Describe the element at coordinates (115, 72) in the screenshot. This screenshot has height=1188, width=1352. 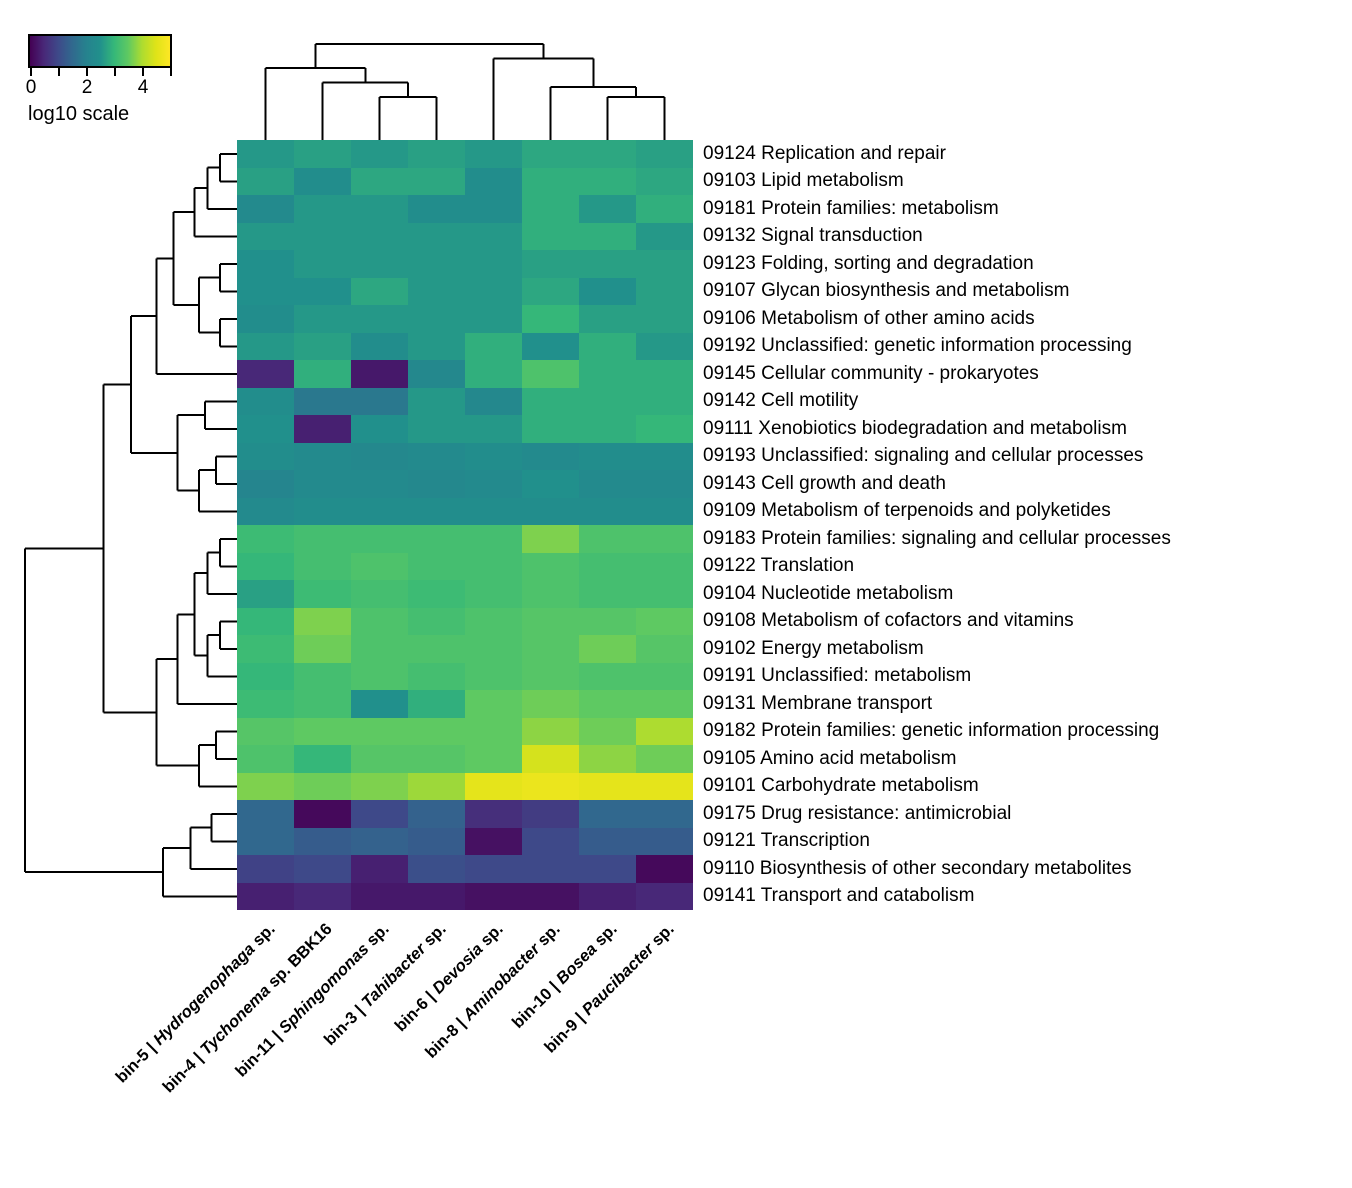
I see `colorbar-tick` at that location.